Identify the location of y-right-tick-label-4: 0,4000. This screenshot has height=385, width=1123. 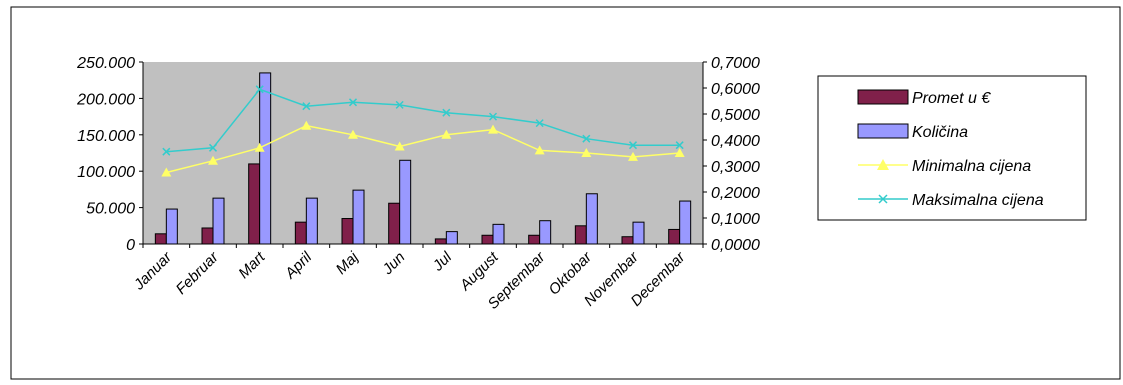
(735, 141).